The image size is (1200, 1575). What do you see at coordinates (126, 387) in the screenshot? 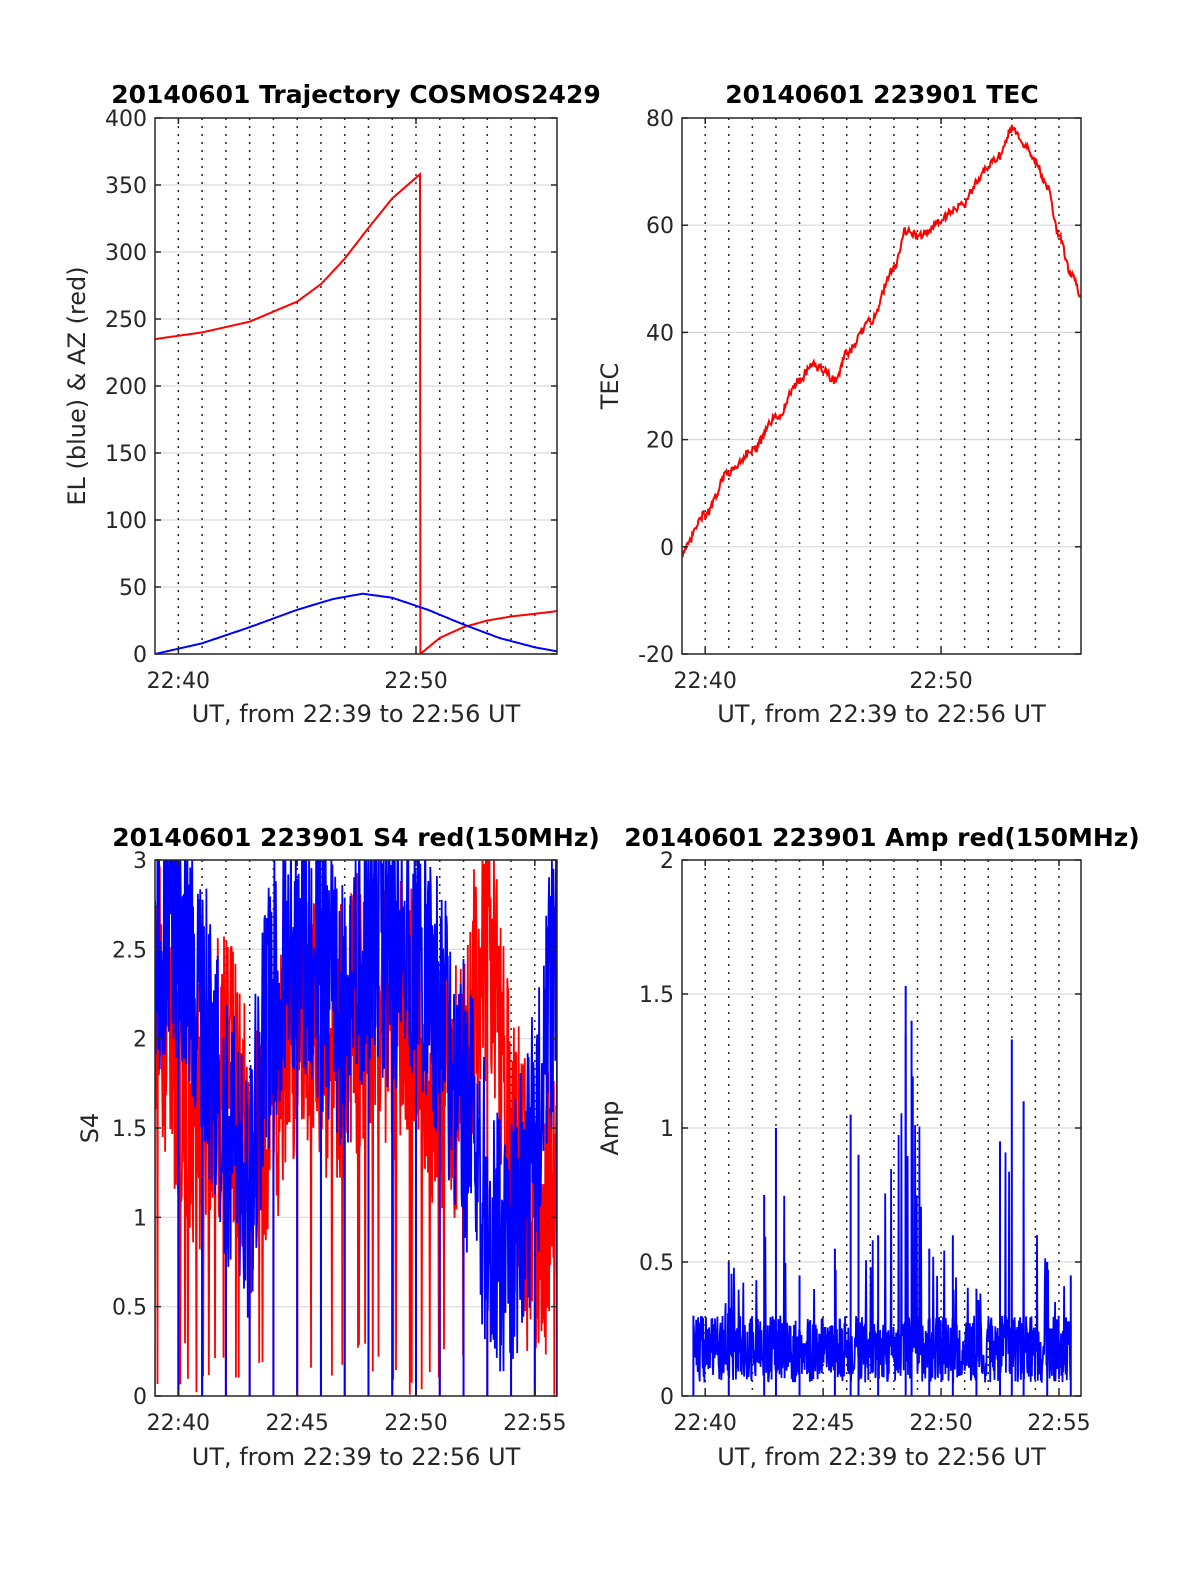
I see `y-tick-label: 200` at bounding box center [126, 387].